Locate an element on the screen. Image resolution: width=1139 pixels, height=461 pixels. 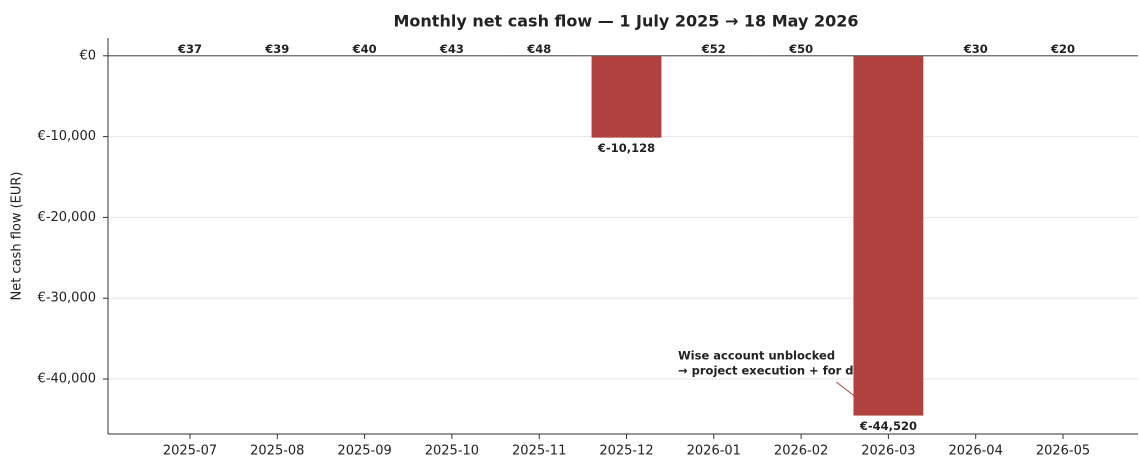
value-label: €52 is located at coordinates (713, 49).